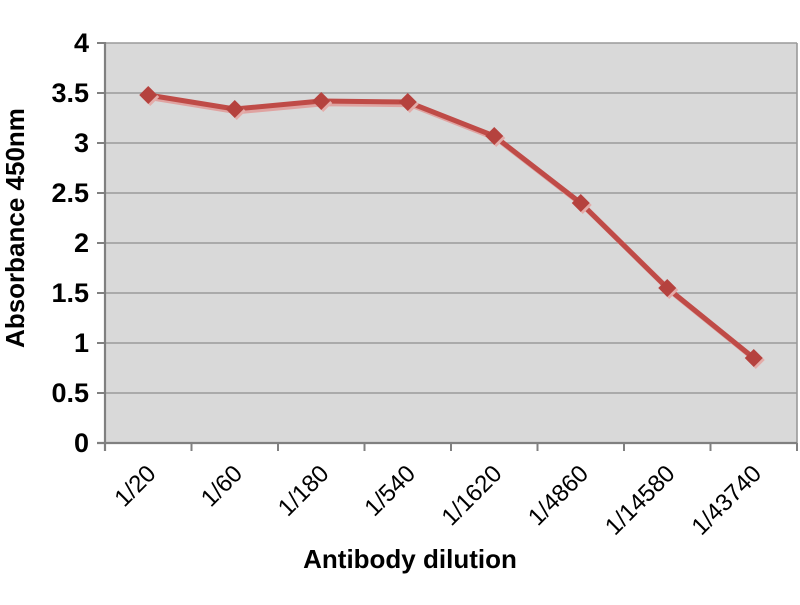 Image resolution: width=800 pixels, height=605 pixels. Describe the element at coordinates (70, 193) in the screenshot. I see `y-tick-label: 2.5` at that location.